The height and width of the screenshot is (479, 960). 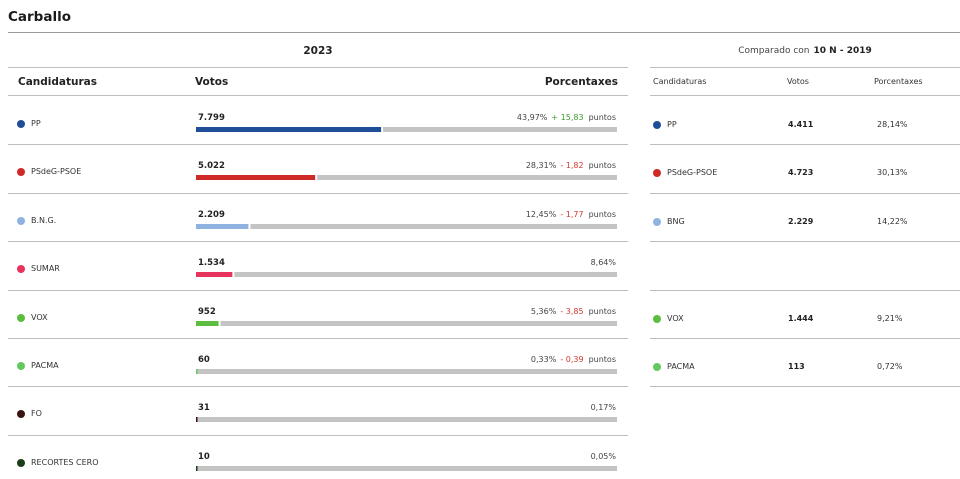 I want to click on party-votes: 2.229, so click(x=801, y=221).